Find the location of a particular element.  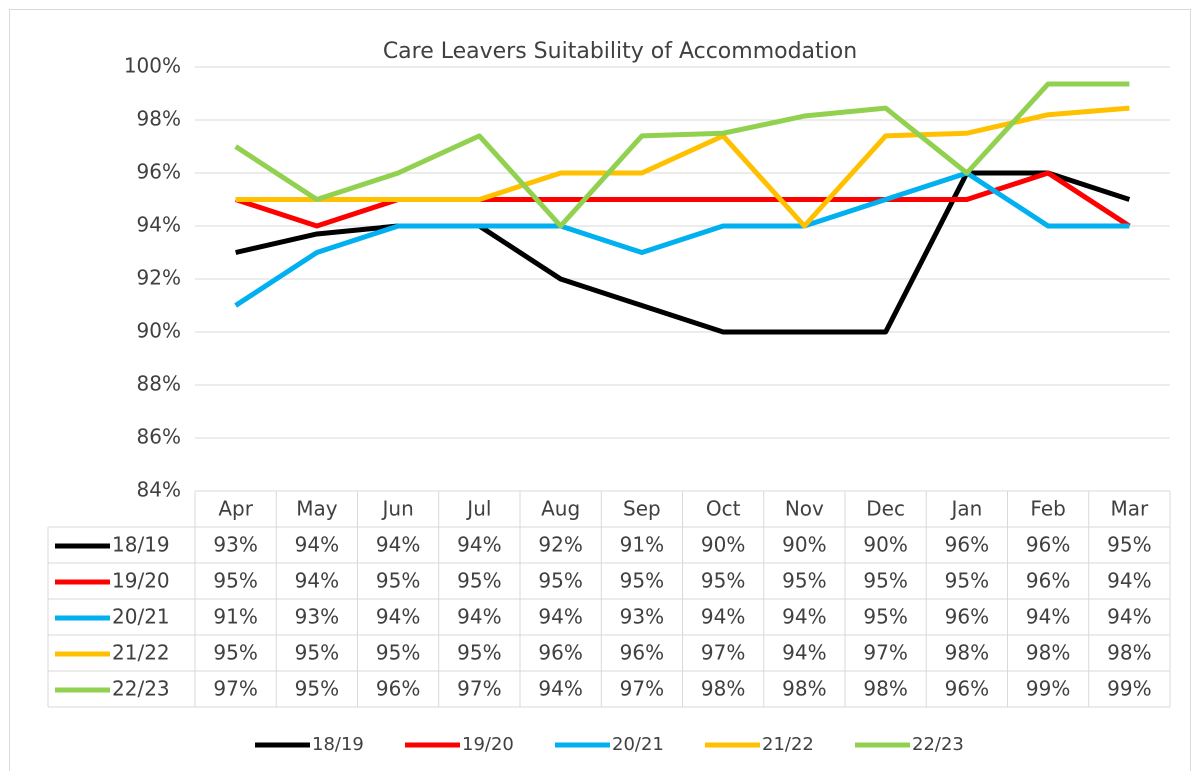

y-tick-label: 86% is located at coordinates (159, 437).